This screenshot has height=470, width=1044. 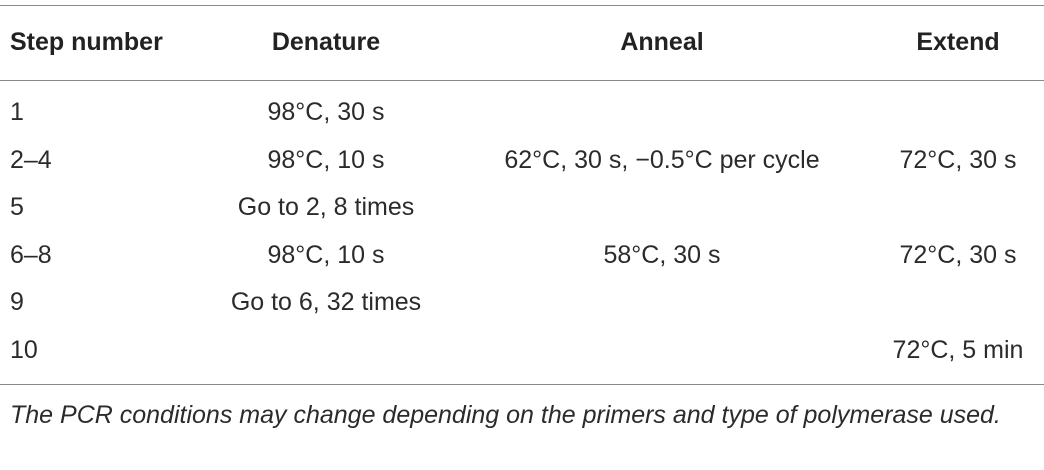 I want to click on body-cell: 62°C, 30 s, −0.5°C per cycle, so click(x=662, y=159).